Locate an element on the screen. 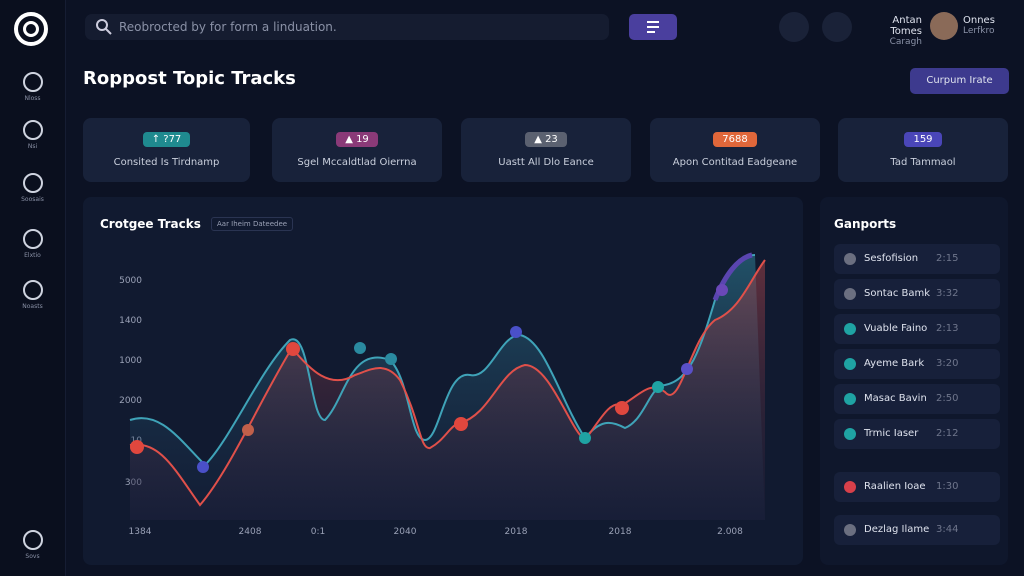 The height and width of the screenshot is (576, 1024). card-label: Consited Is Tirdnamp is located at coordinates (166, 162).